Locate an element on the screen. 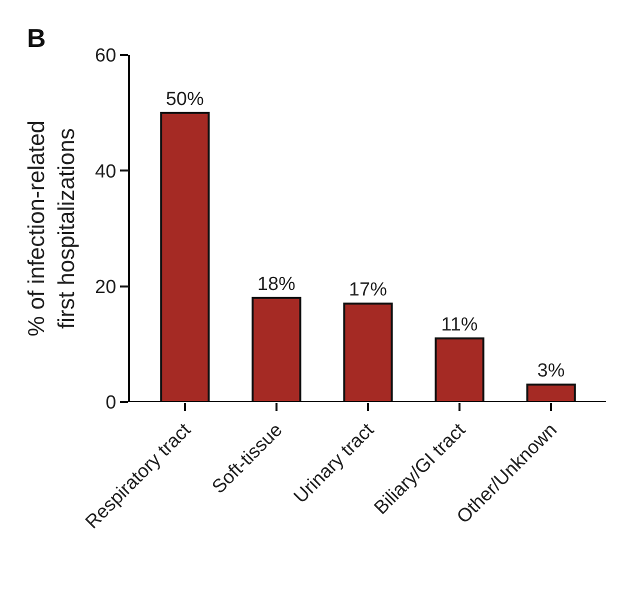  y-tick-label: 60 is located at coordinates (105, 56).